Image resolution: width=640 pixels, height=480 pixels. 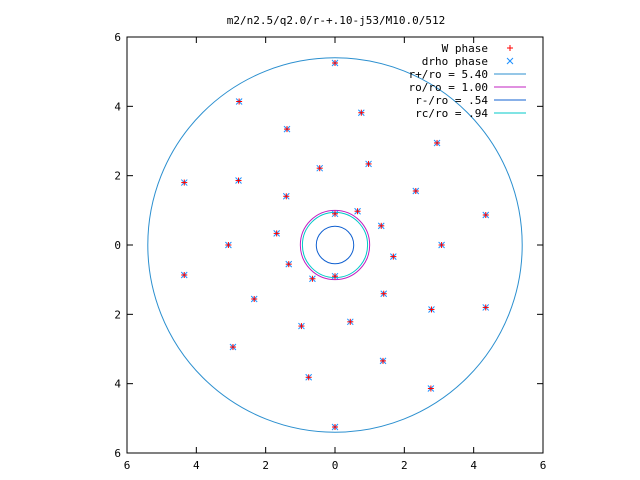 I want to click on legend-marker-cross, so click(x=510, y=61).